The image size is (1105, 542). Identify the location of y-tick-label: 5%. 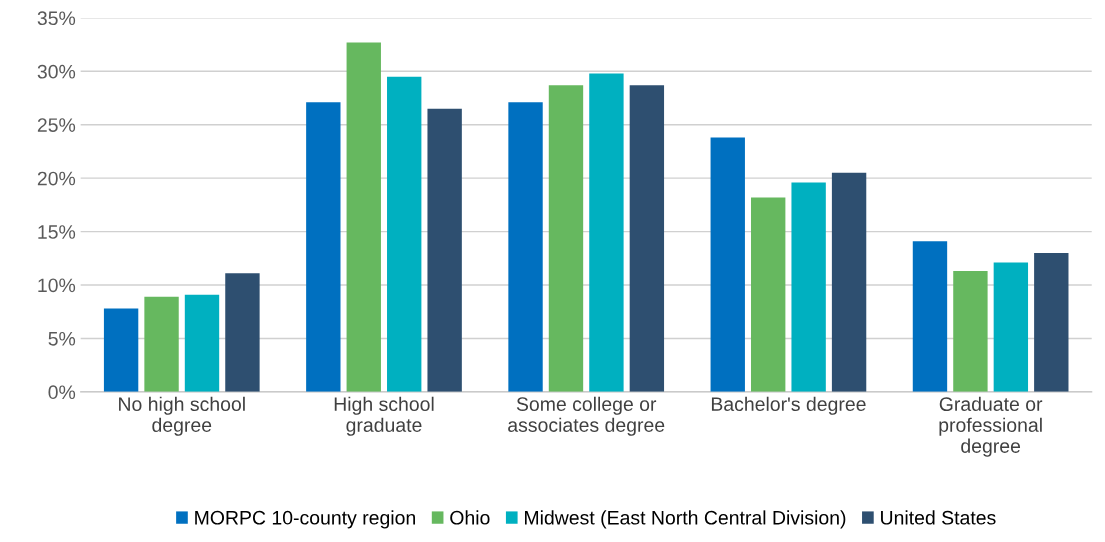
(62, 338).